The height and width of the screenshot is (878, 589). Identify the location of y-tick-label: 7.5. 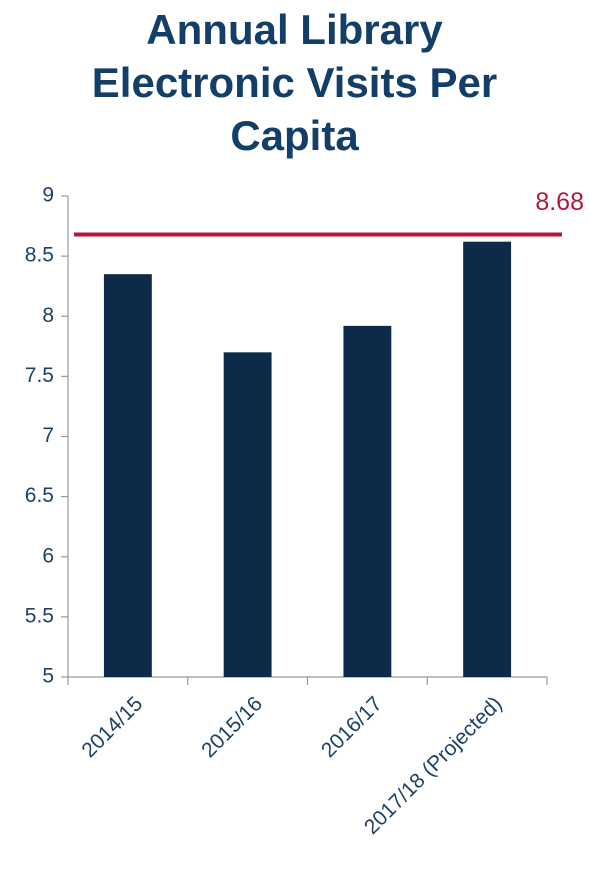
(39, 375).